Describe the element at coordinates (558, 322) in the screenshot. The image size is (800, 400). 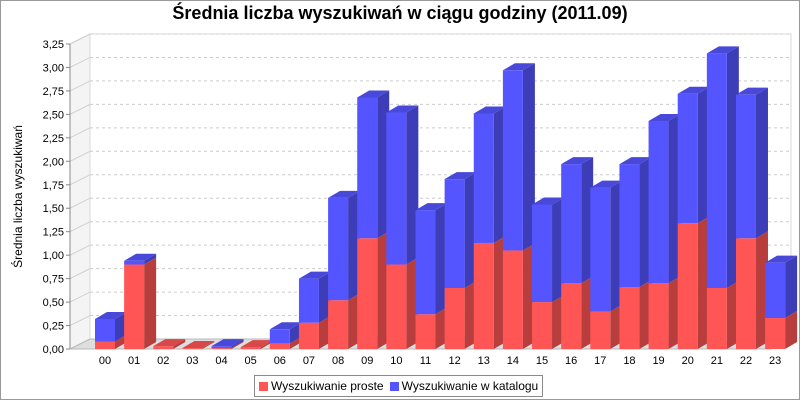
I see `bar-proste-15-side` at that location.